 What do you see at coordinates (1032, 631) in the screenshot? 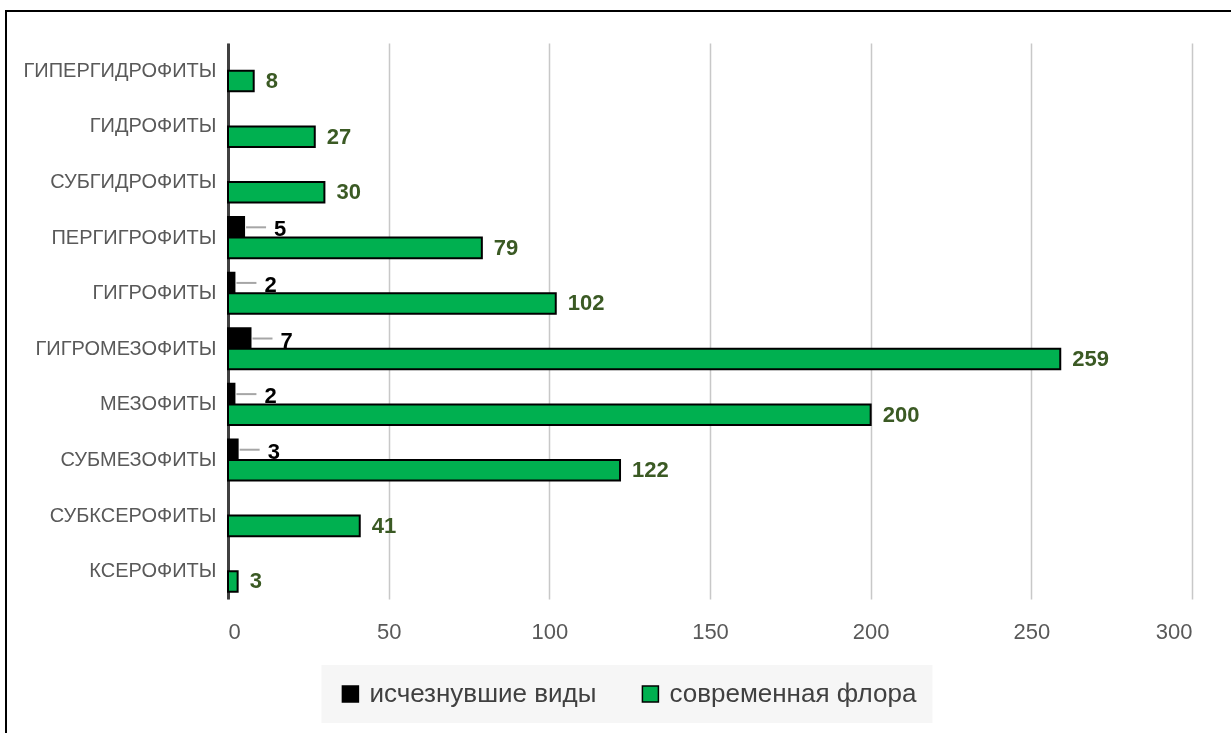
I see `x-tick-label: 250` at bounding box center [1032, 631].